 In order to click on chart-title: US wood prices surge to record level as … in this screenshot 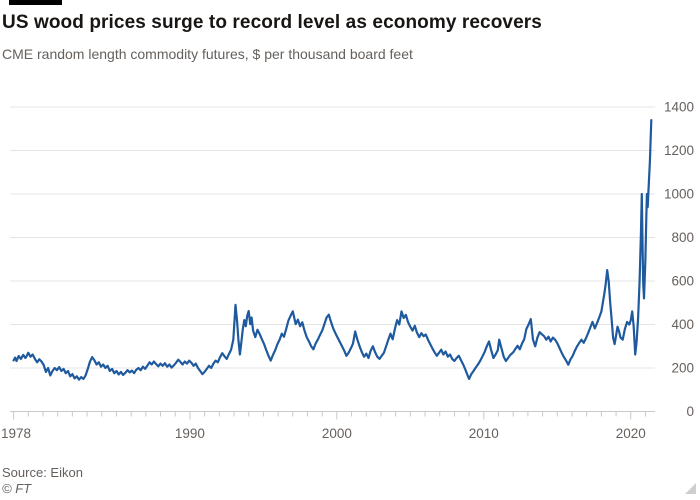, I will do `click(272, 22)`.